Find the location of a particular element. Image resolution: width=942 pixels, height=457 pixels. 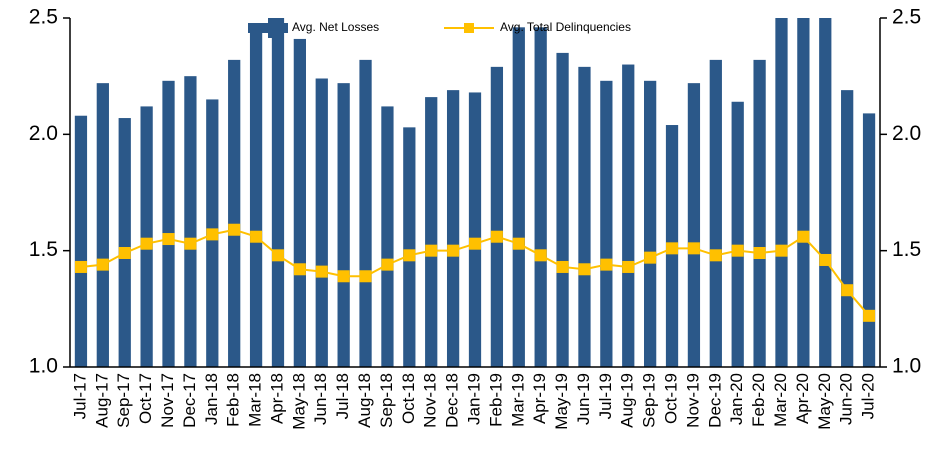

x-tick-label: May-20 is located at coordinates (824, 401).